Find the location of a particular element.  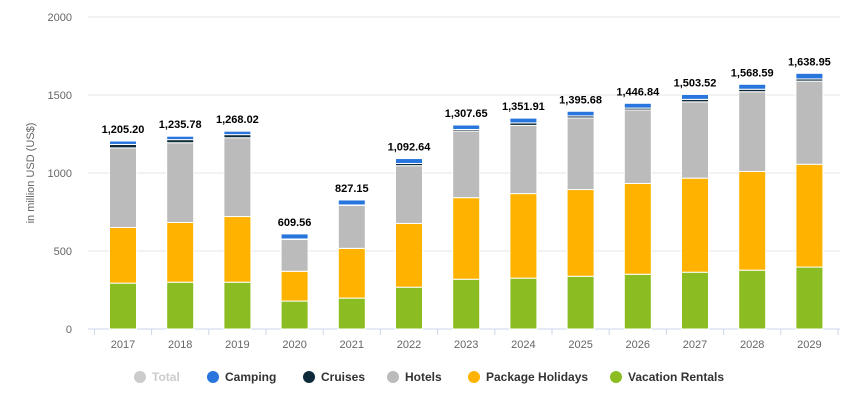

x-tick-label: 2017 is located at coordinates (123, 345).